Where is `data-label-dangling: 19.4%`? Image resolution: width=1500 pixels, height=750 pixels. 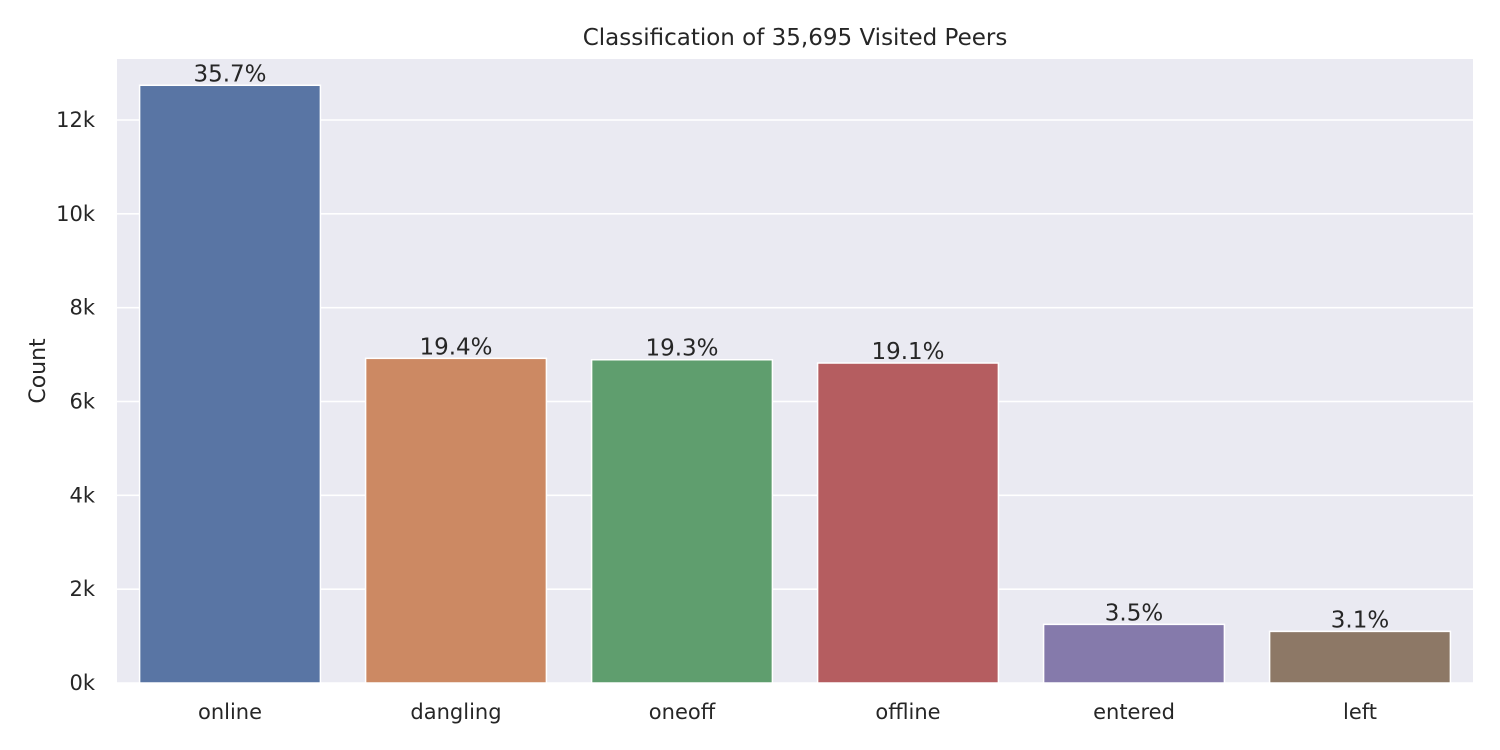
data-label-dangling: 19.4% is located at coordinates (455, 347).